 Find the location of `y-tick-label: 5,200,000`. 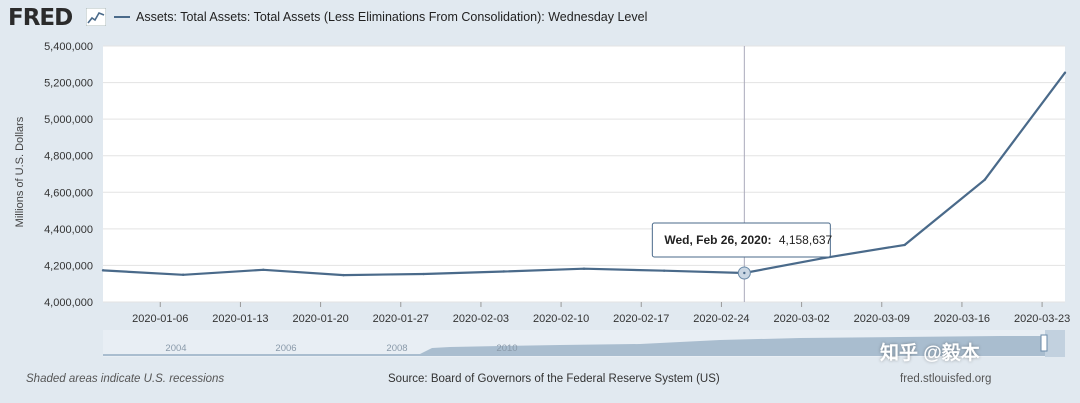

y-tick-label: 5,200,000 is located at coordinates (68, 84).